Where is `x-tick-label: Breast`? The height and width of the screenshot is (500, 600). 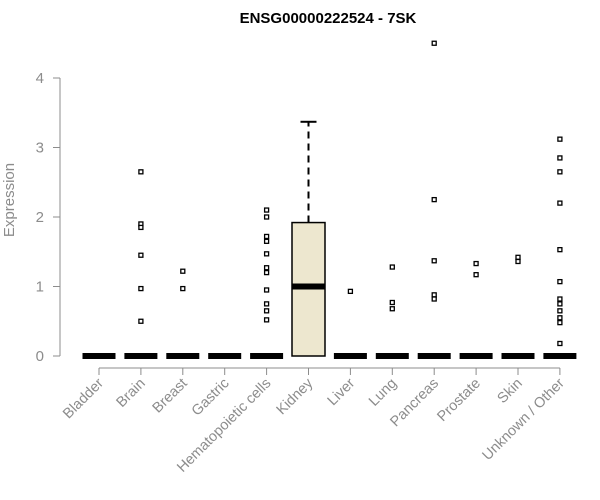 x-tick-label: Breast is located at coordinates (170, 396).